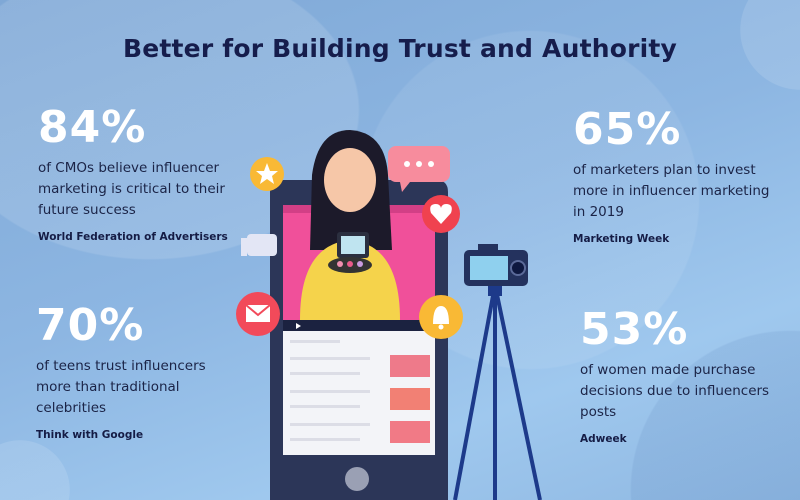 The height and width of the screenshot is (500, 800). Describe the element at coordinates (400, 48) in the screenshot. I see `page-title: Better for Building Trust and Authority` at that location.